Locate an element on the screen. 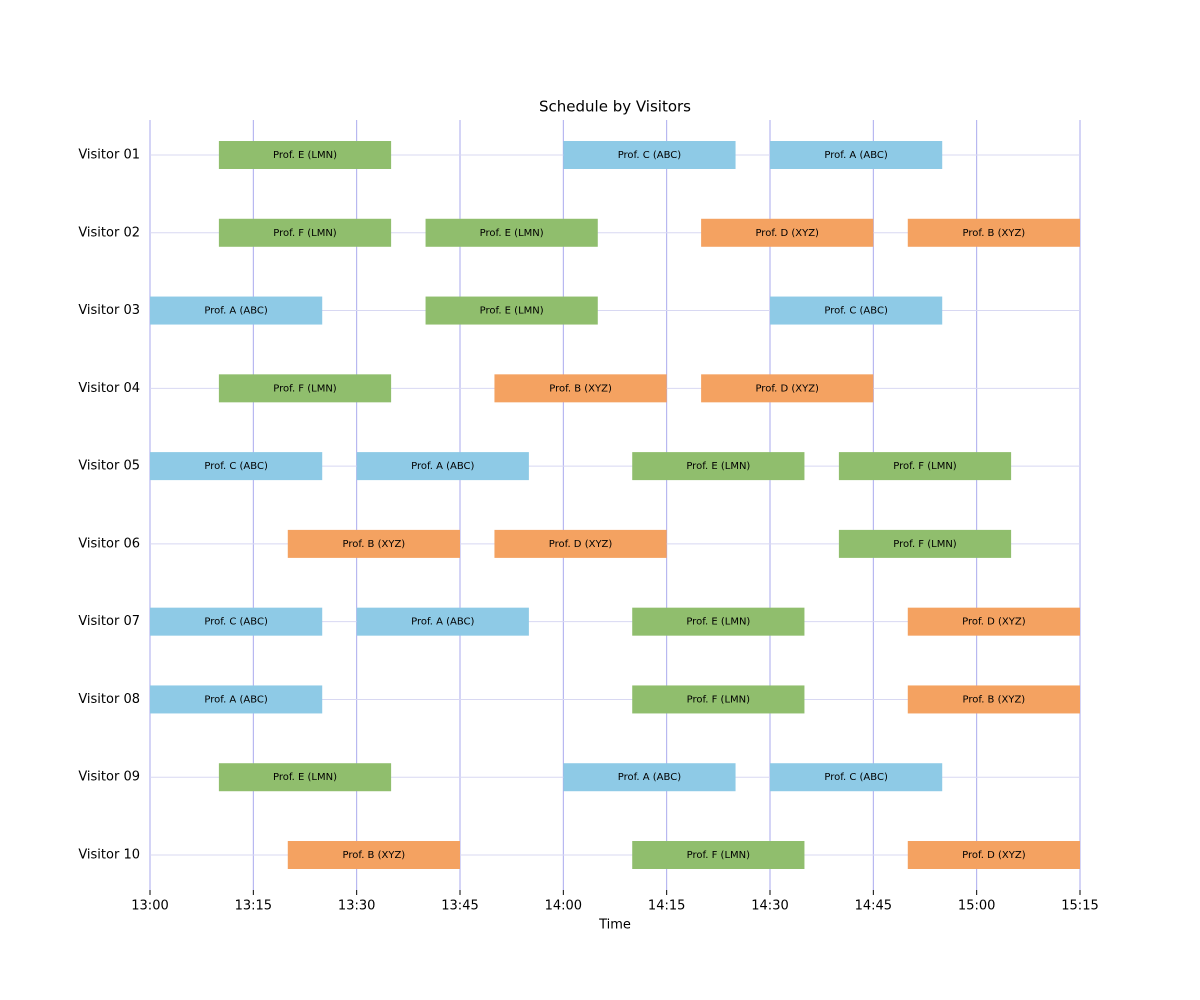 This screenshot has height=1000, width=1200. x-tick-label: 14:00 is located at coordinates (563, 906).